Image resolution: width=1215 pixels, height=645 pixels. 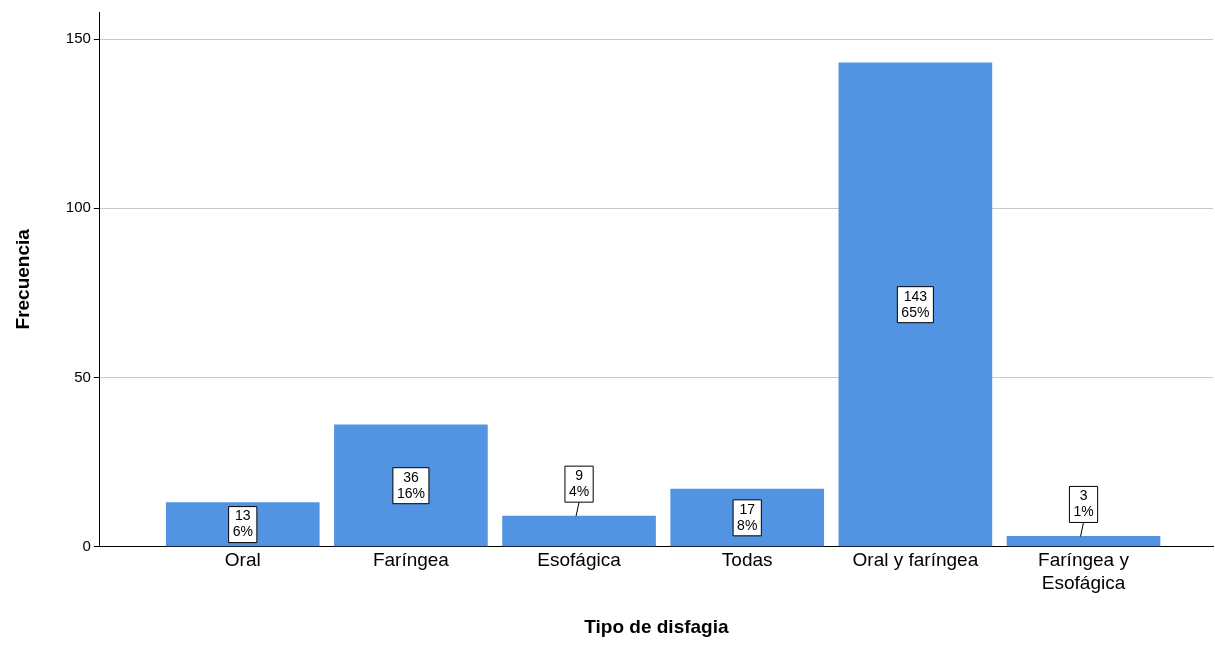 What do you see at coordinates (1083, 503) in the screenshot?
I see `data-label: 3 1%` at bounding box center [1083, 503].